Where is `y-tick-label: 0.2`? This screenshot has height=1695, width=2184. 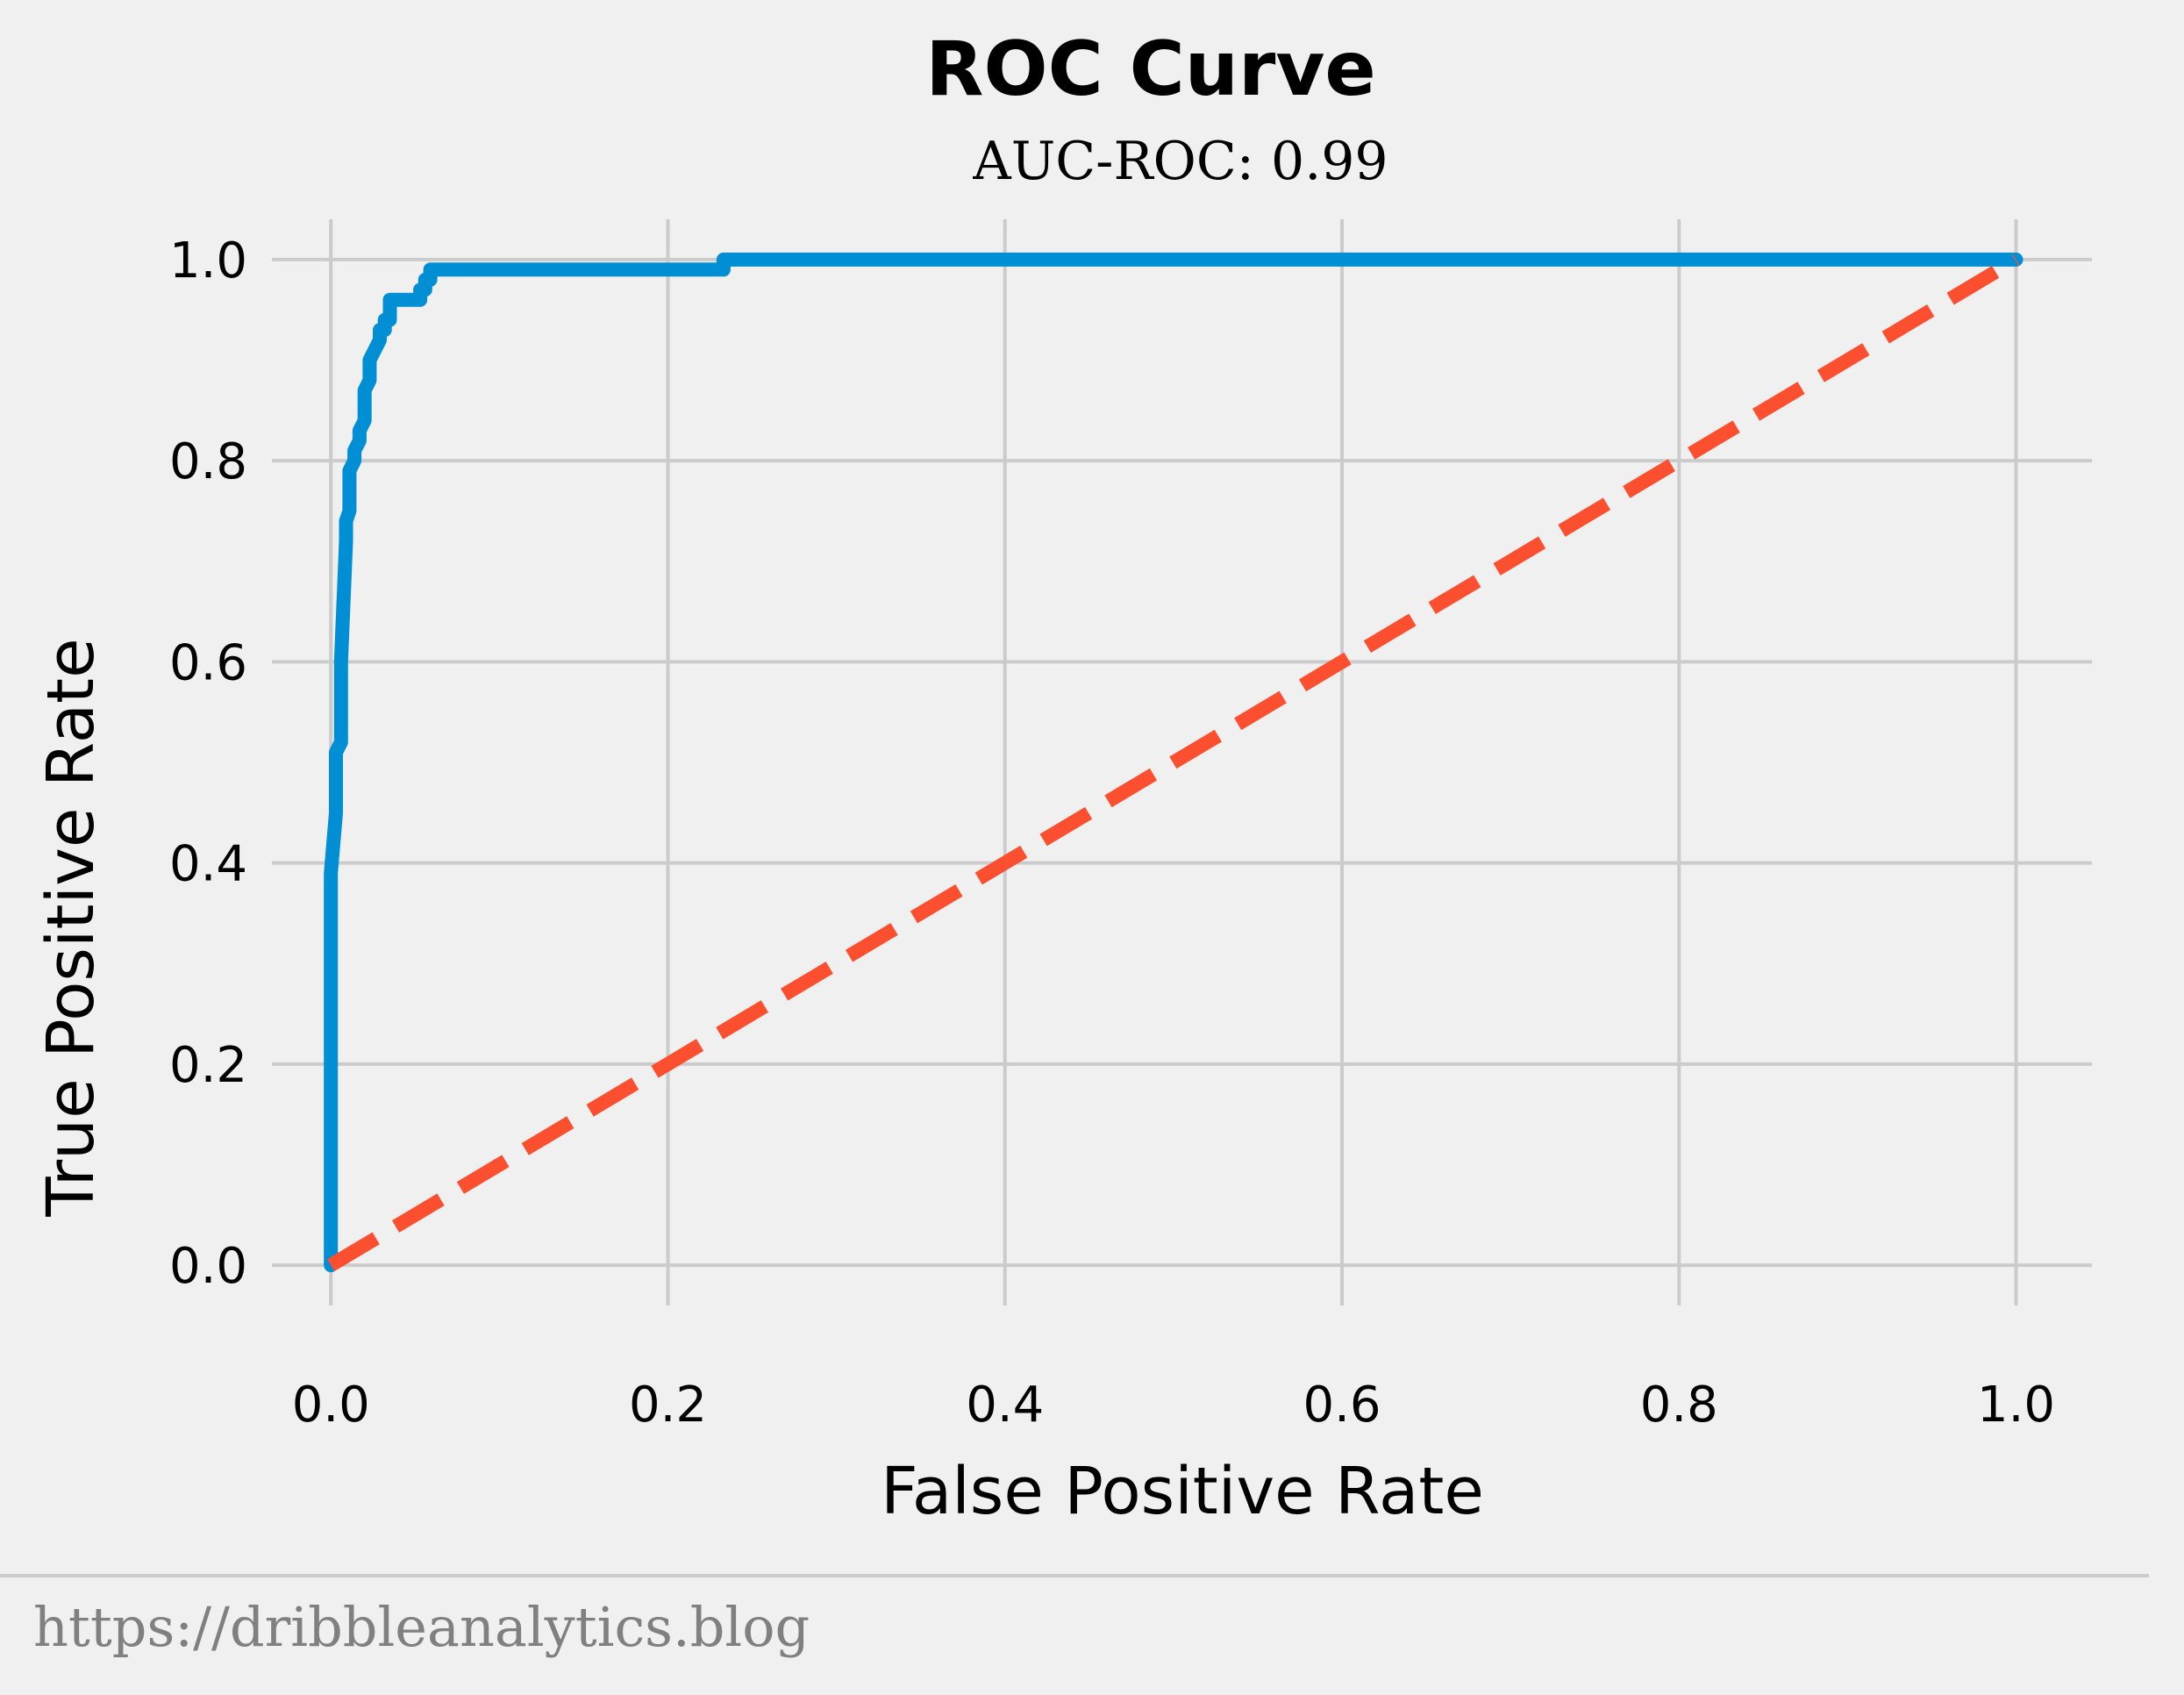
y-tick-label: 0.2 is located at coordinates (208, 1065).